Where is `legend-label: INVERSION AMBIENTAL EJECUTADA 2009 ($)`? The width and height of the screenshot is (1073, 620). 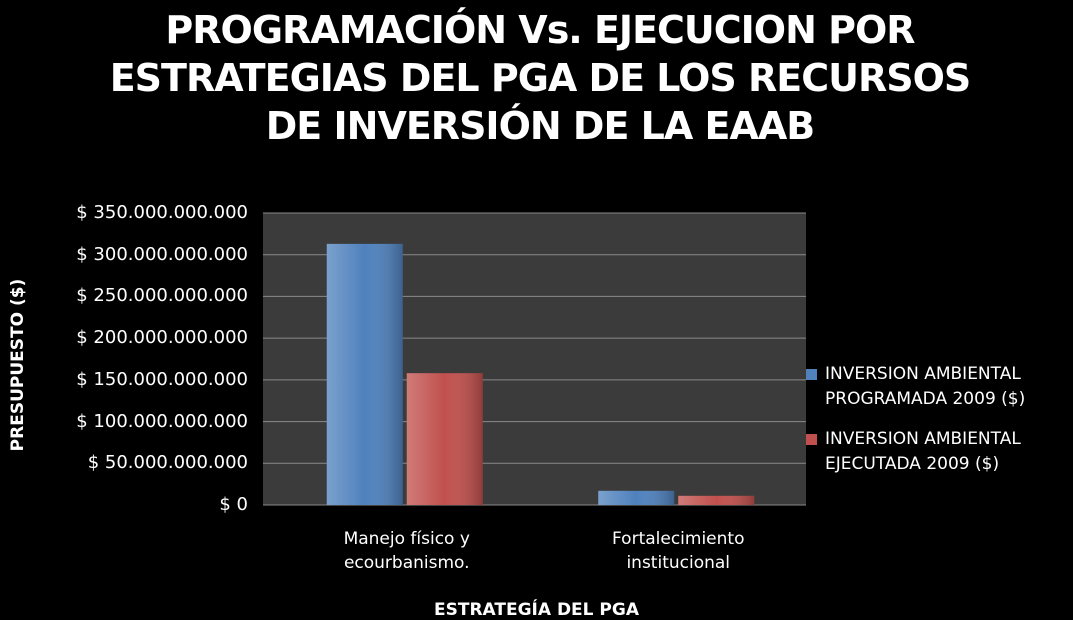 legend-label: INVERSION AMBIENTAL EJECUTADA 2009 ($) is located at coordinates (923, 451).